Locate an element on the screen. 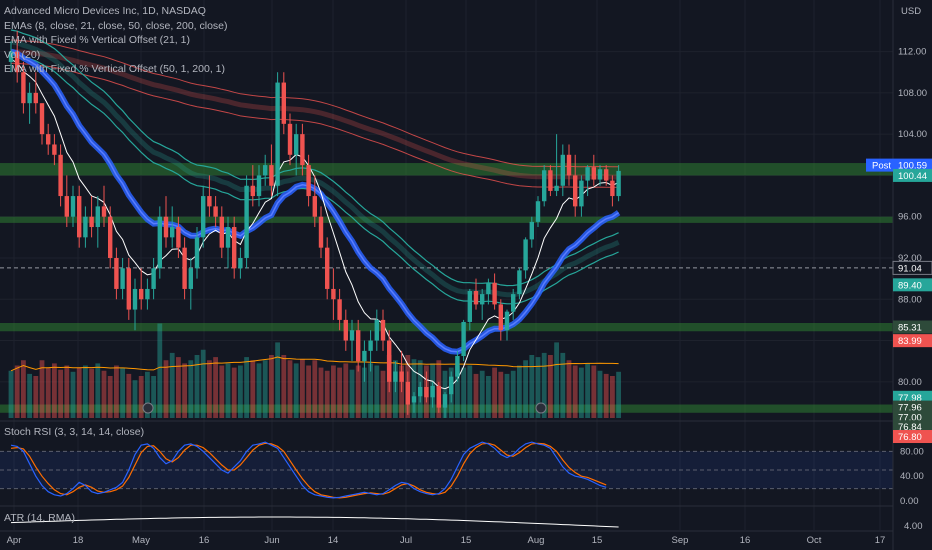 The height and width of the screenshot is (550, 932). x-tick-label: 17 is located at coordinates (880, 540).